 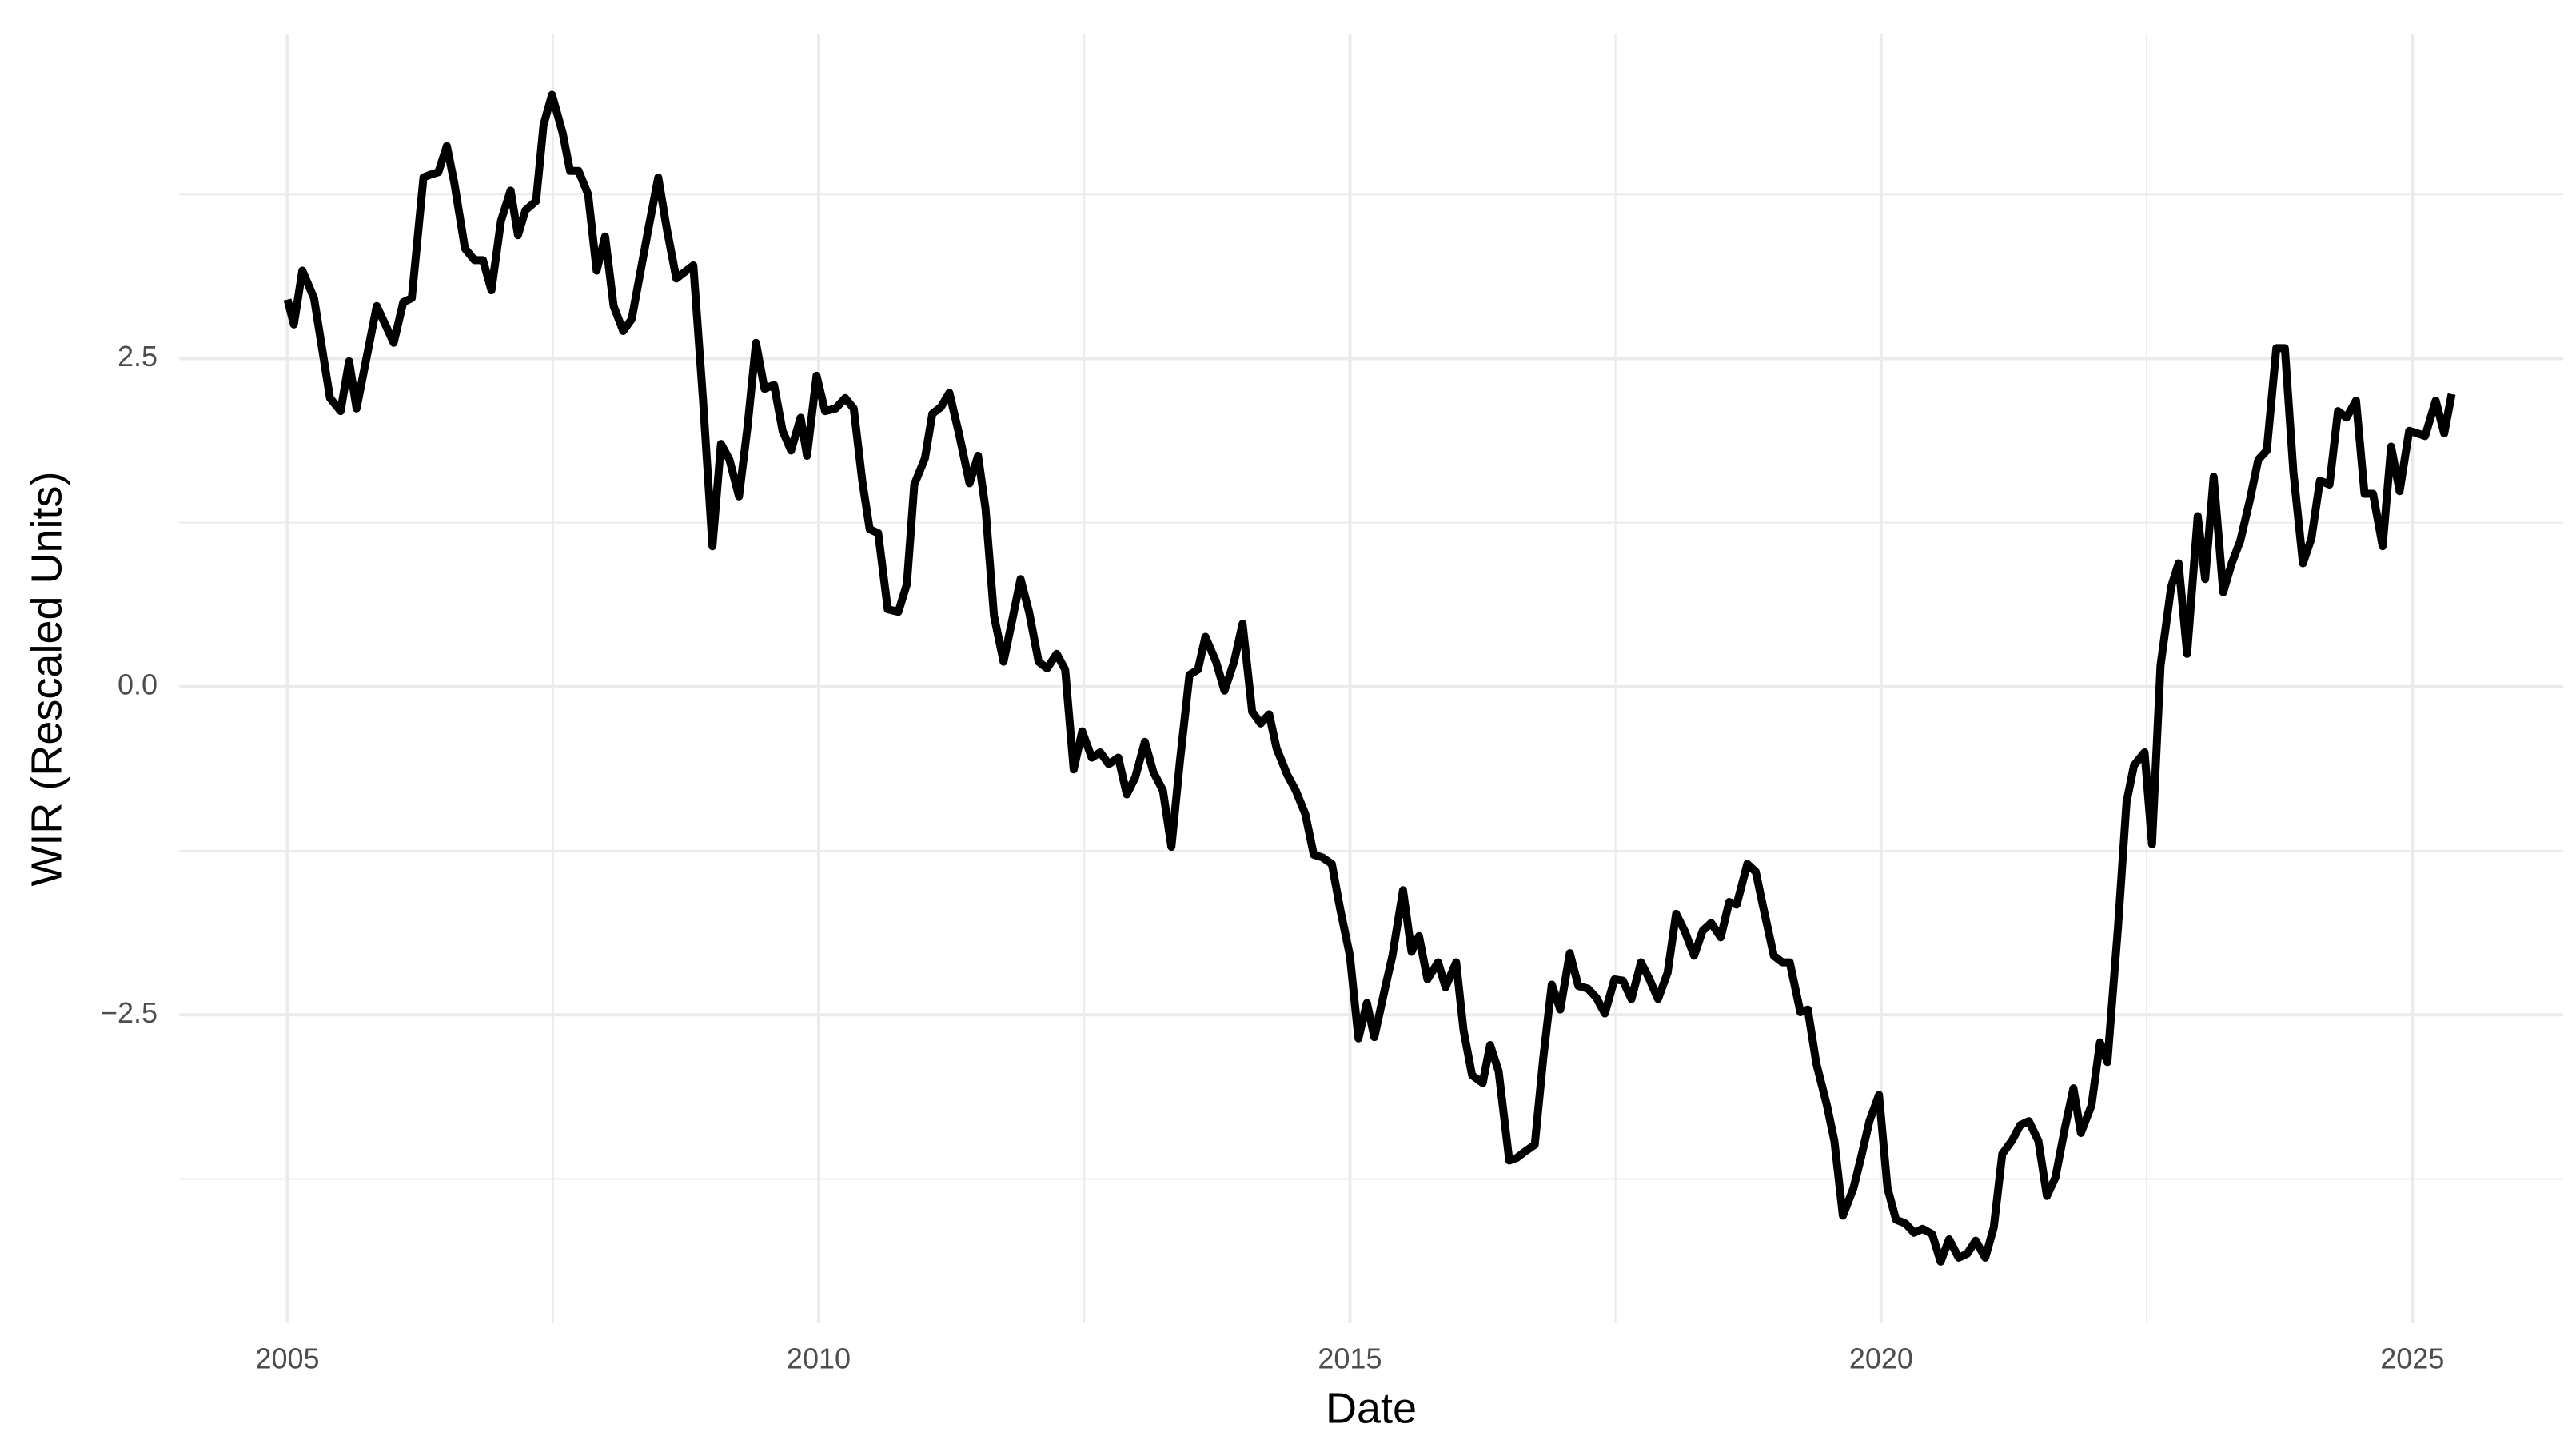 What do you see at coordinates (1350, 1358) in the screenshot?
I see `x-tick-label: 2015` at bounding box center [1350, 1358].